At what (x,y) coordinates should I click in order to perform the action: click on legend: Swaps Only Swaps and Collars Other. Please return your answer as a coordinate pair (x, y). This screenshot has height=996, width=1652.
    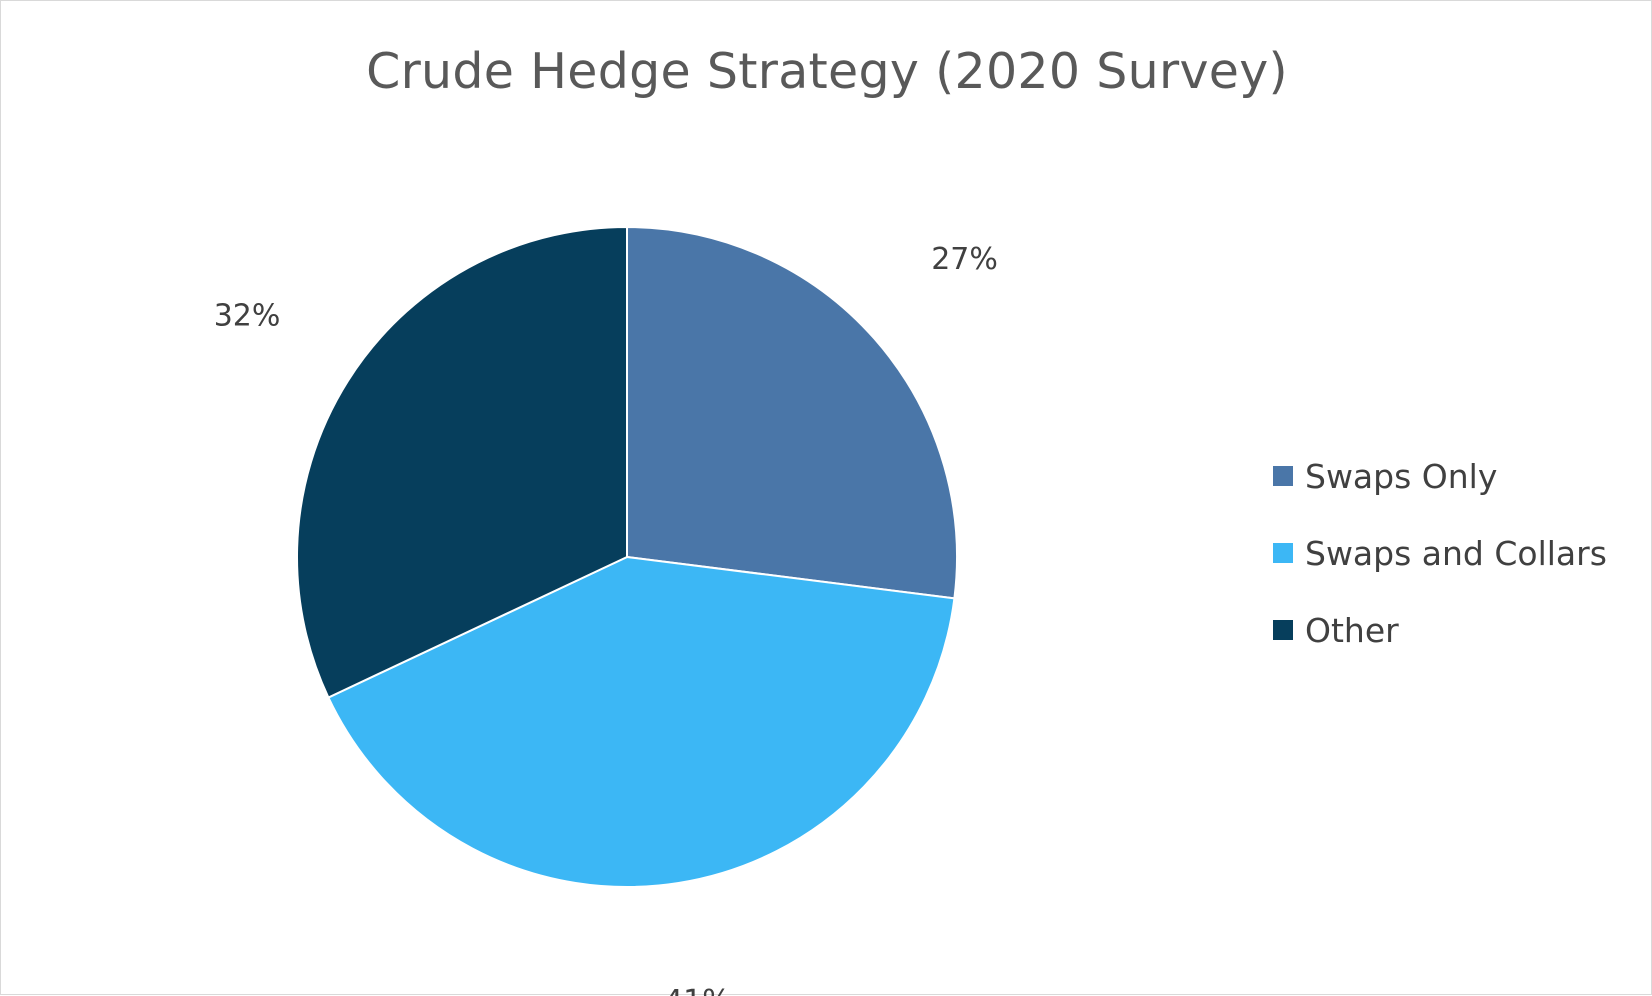
    Looking at the image, I should click on (1440, 571).